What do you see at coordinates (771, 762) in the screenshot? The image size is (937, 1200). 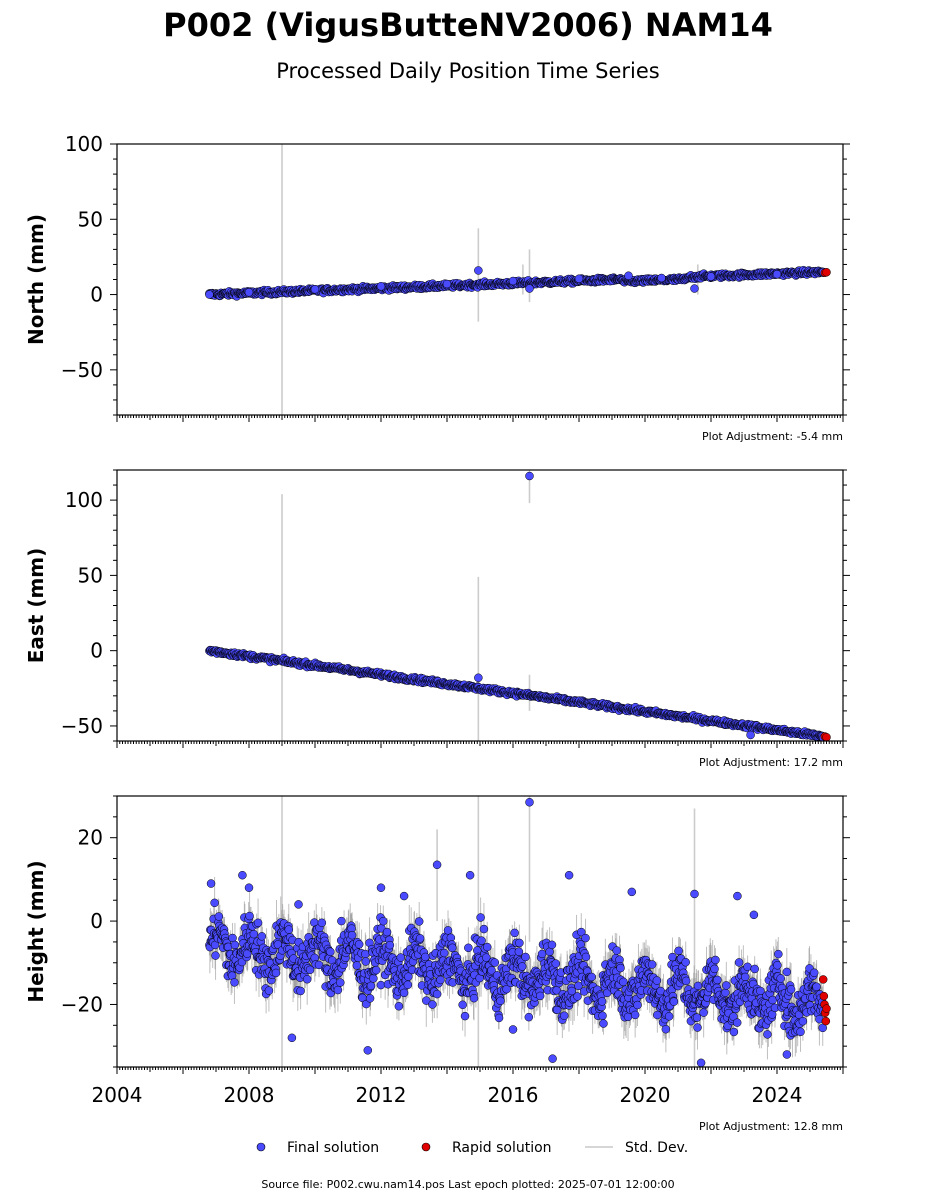 I see `plot-adjustment-note: Plot Adjustment: 17.2 mm` at bounding box center [771, 762].